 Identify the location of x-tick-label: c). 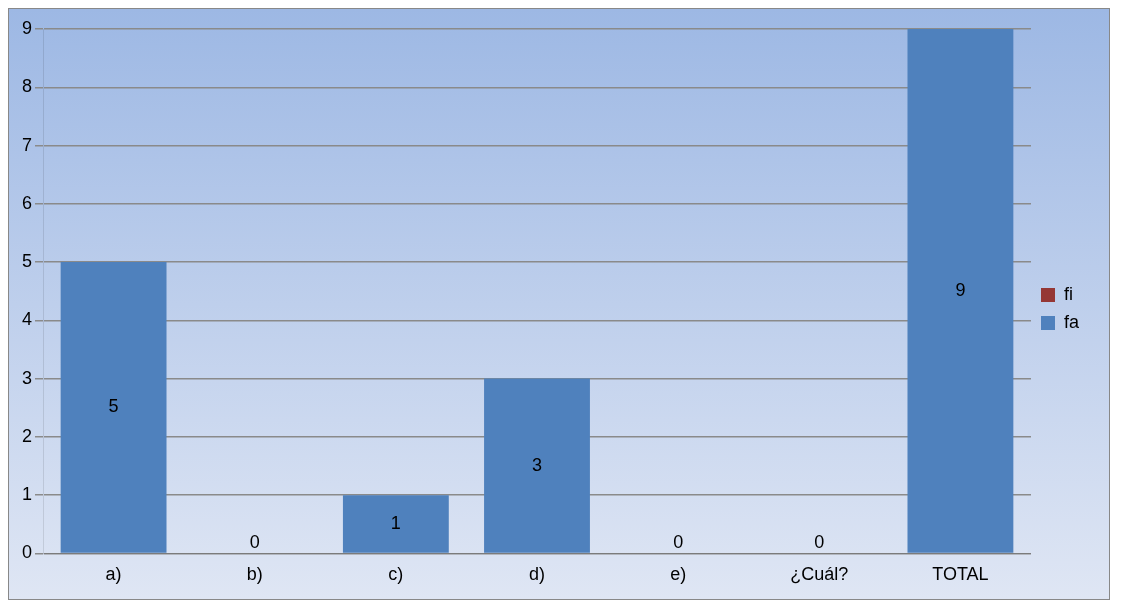
(396, 574).